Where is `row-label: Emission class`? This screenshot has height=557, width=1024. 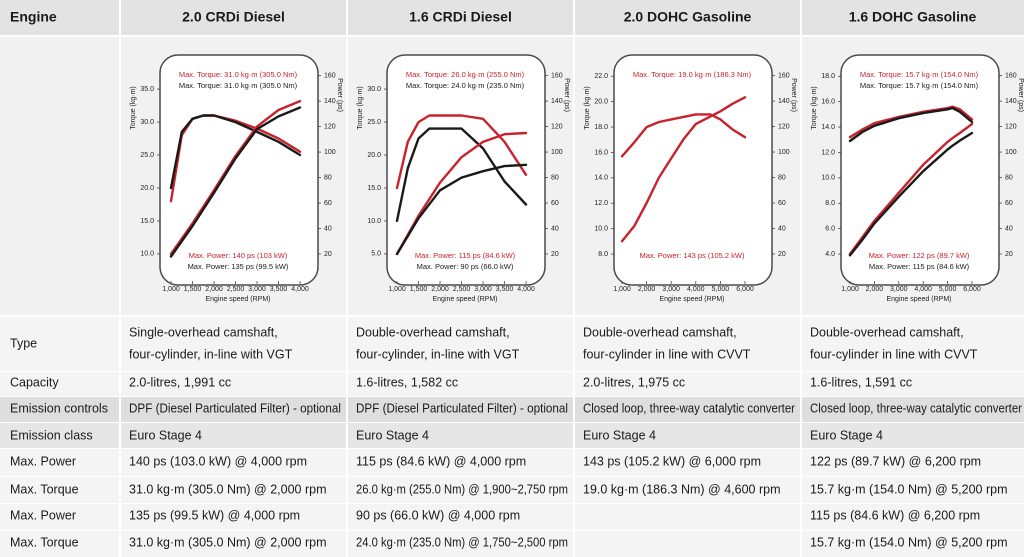 row-label: Emission class is located at coordinates (51, 435).